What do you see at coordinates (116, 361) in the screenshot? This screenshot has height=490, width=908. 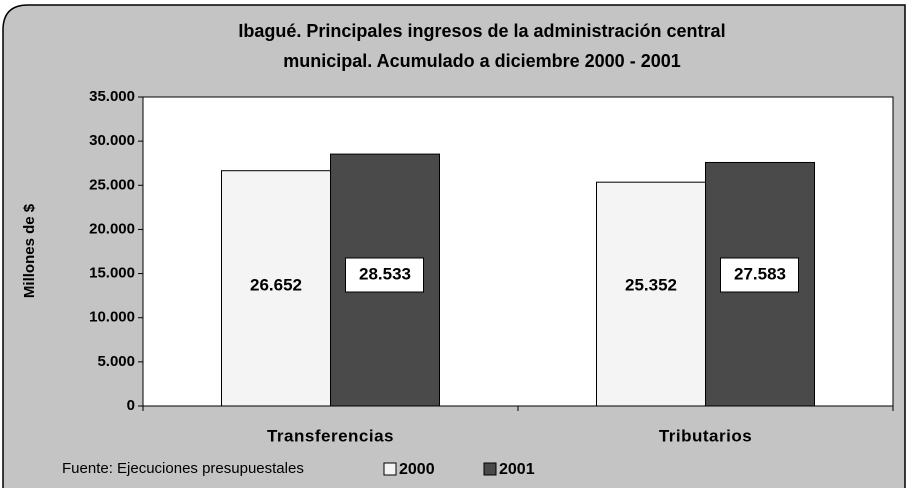 I see `y-tick-label: 5.000` at bounding box center [116, 361].